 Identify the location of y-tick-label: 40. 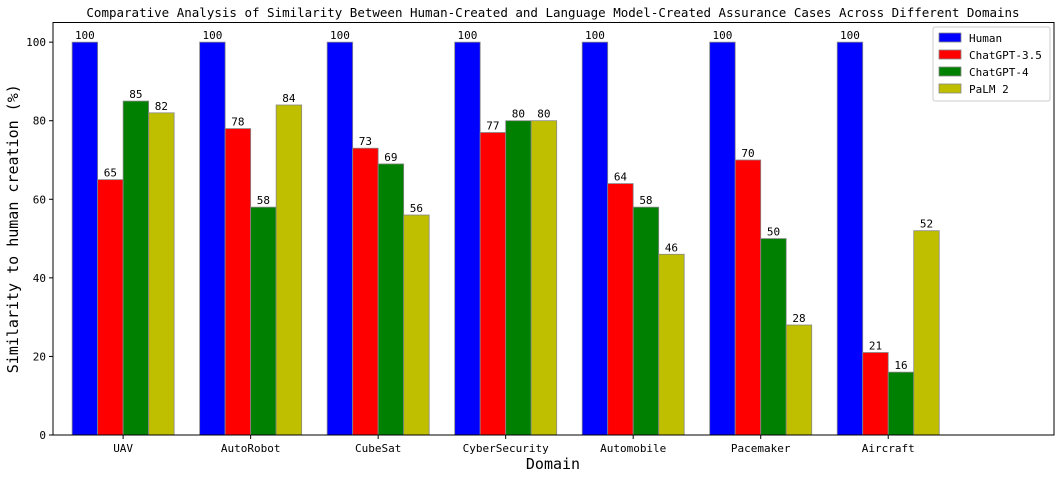
(39, 278).